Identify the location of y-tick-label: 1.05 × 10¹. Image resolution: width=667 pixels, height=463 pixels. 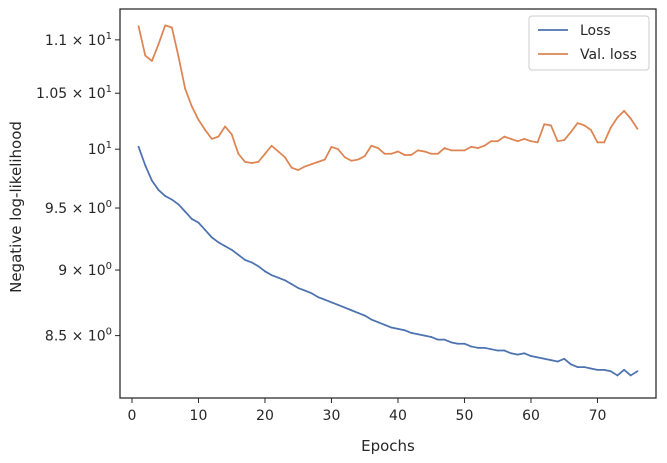
(74, 93).